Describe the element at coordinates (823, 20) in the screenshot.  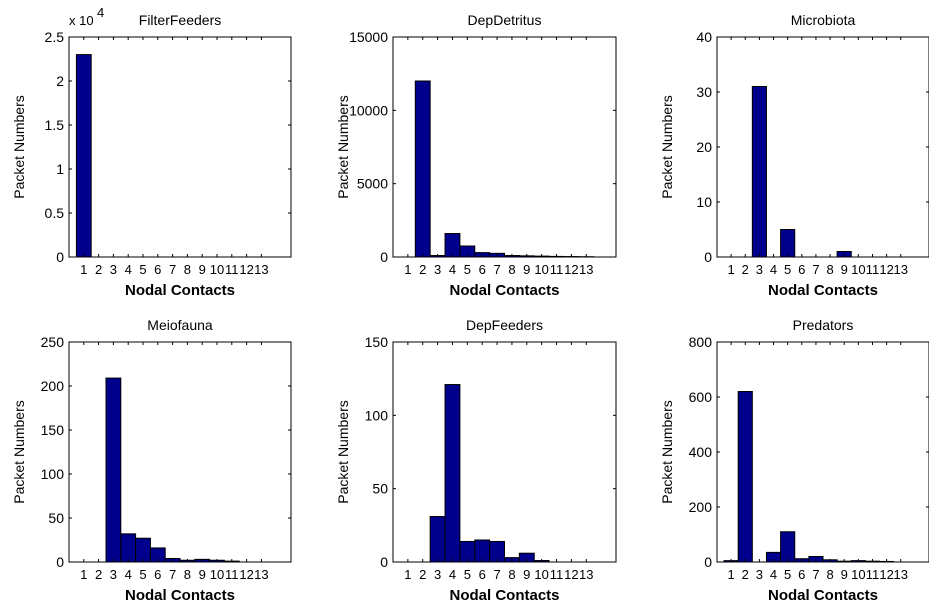
I see `chart-title: Microbiota` at that location.